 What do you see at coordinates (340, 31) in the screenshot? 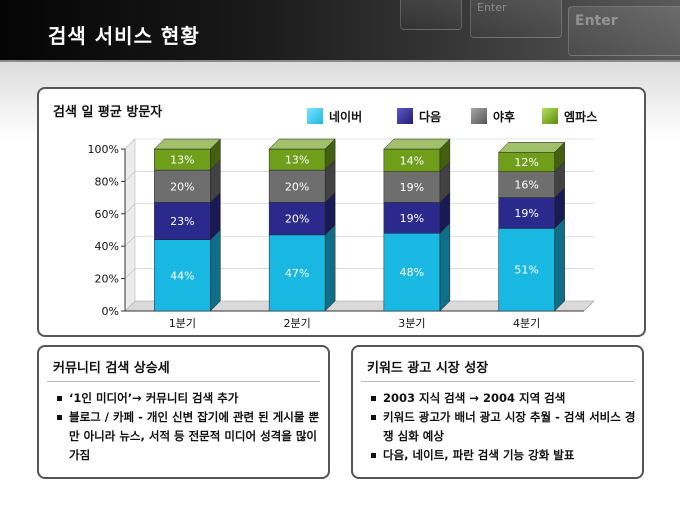
I see `title-bar: Enter Enter 검색 서비스 현황` at bounding box center [340, 31].